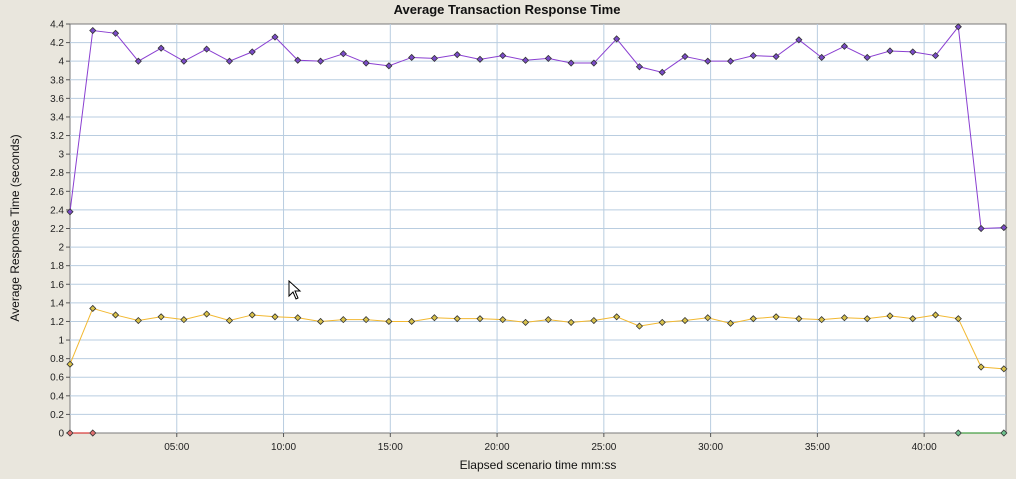 This screenshot has width=1016, height=479. What do you see at coordinates (57, 322) in the screenshot?
I see `y-tick-label: 1.2` at bounding box center [57, 322].